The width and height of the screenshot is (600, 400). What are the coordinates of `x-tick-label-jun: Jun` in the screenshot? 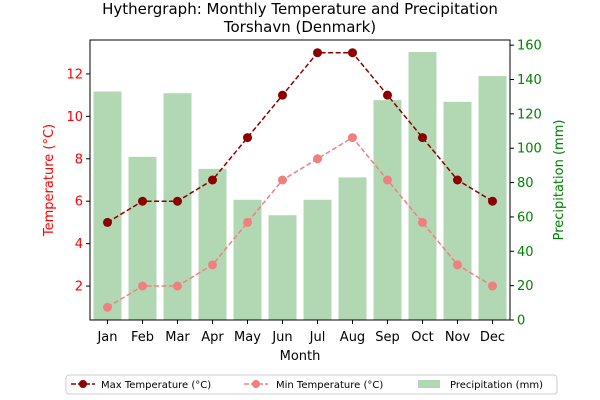 It's located at (281, 337).